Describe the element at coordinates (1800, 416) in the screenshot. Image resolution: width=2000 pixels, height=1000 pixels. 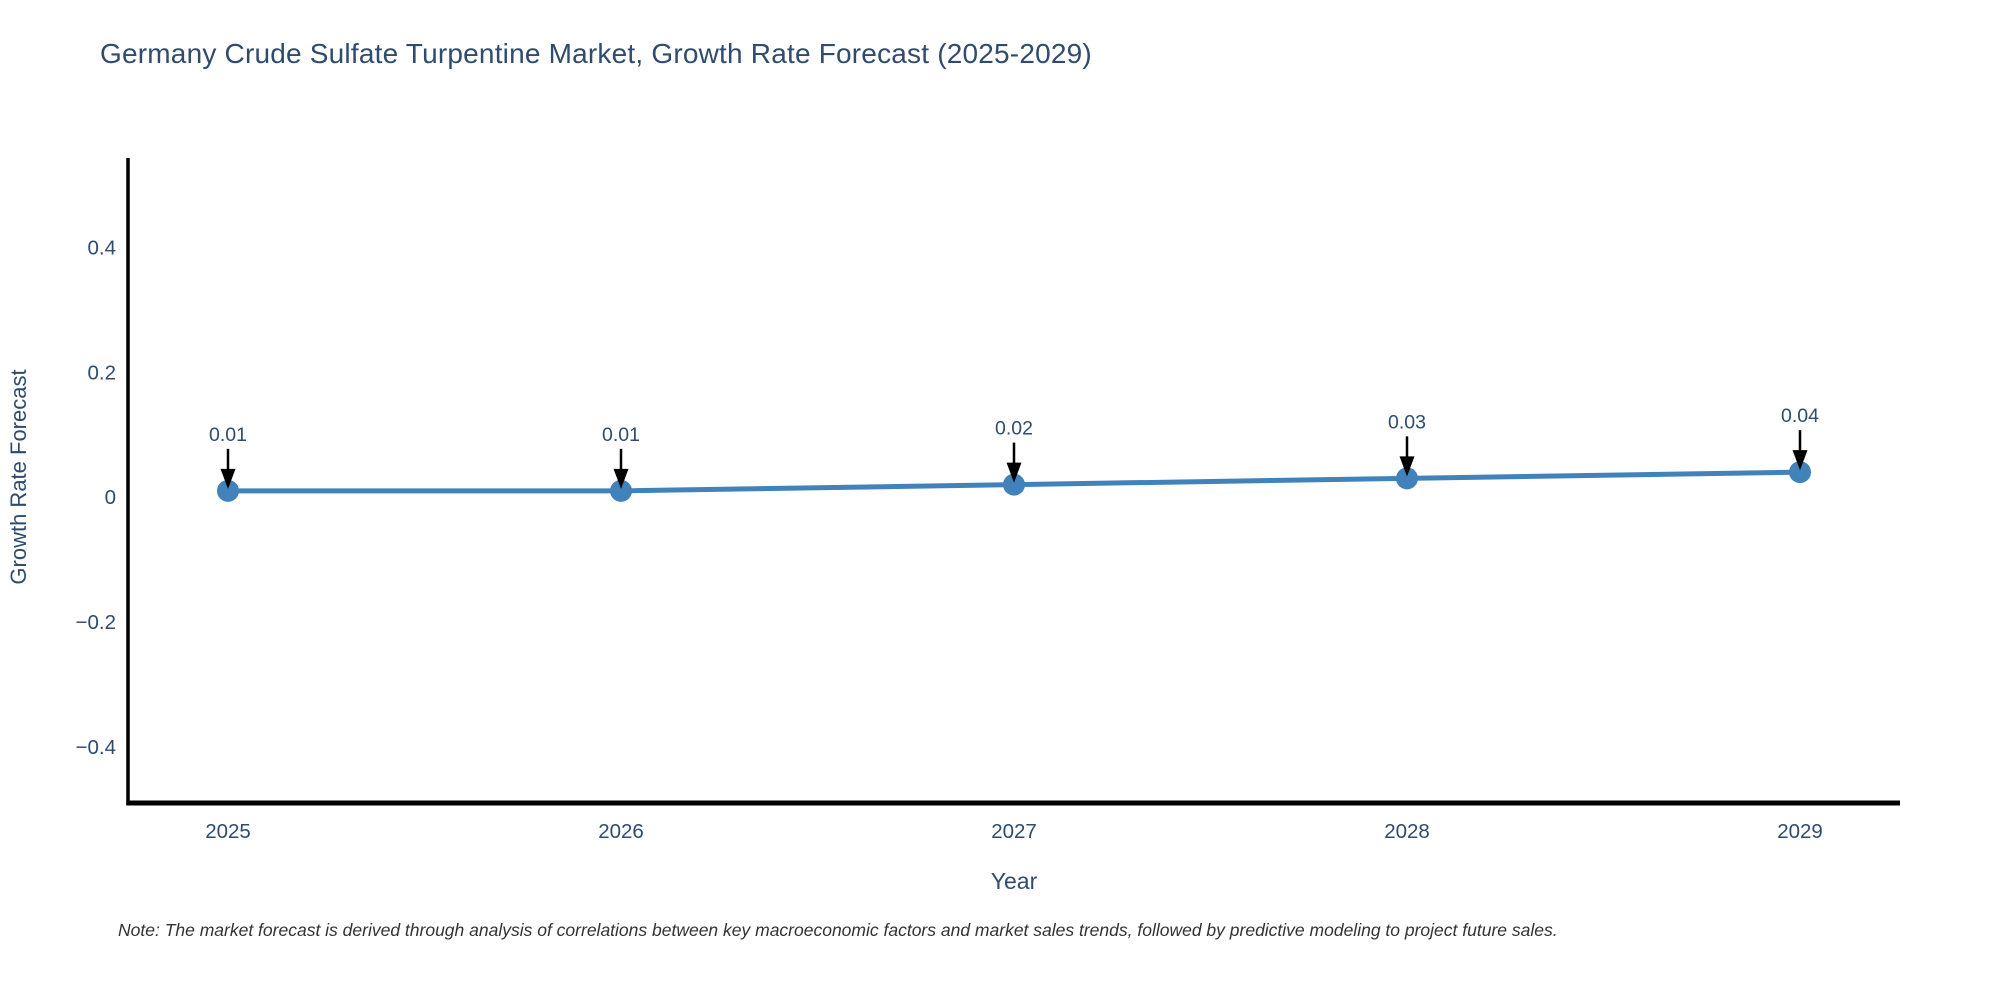
I see `annotation-label: 0.04` at that location.